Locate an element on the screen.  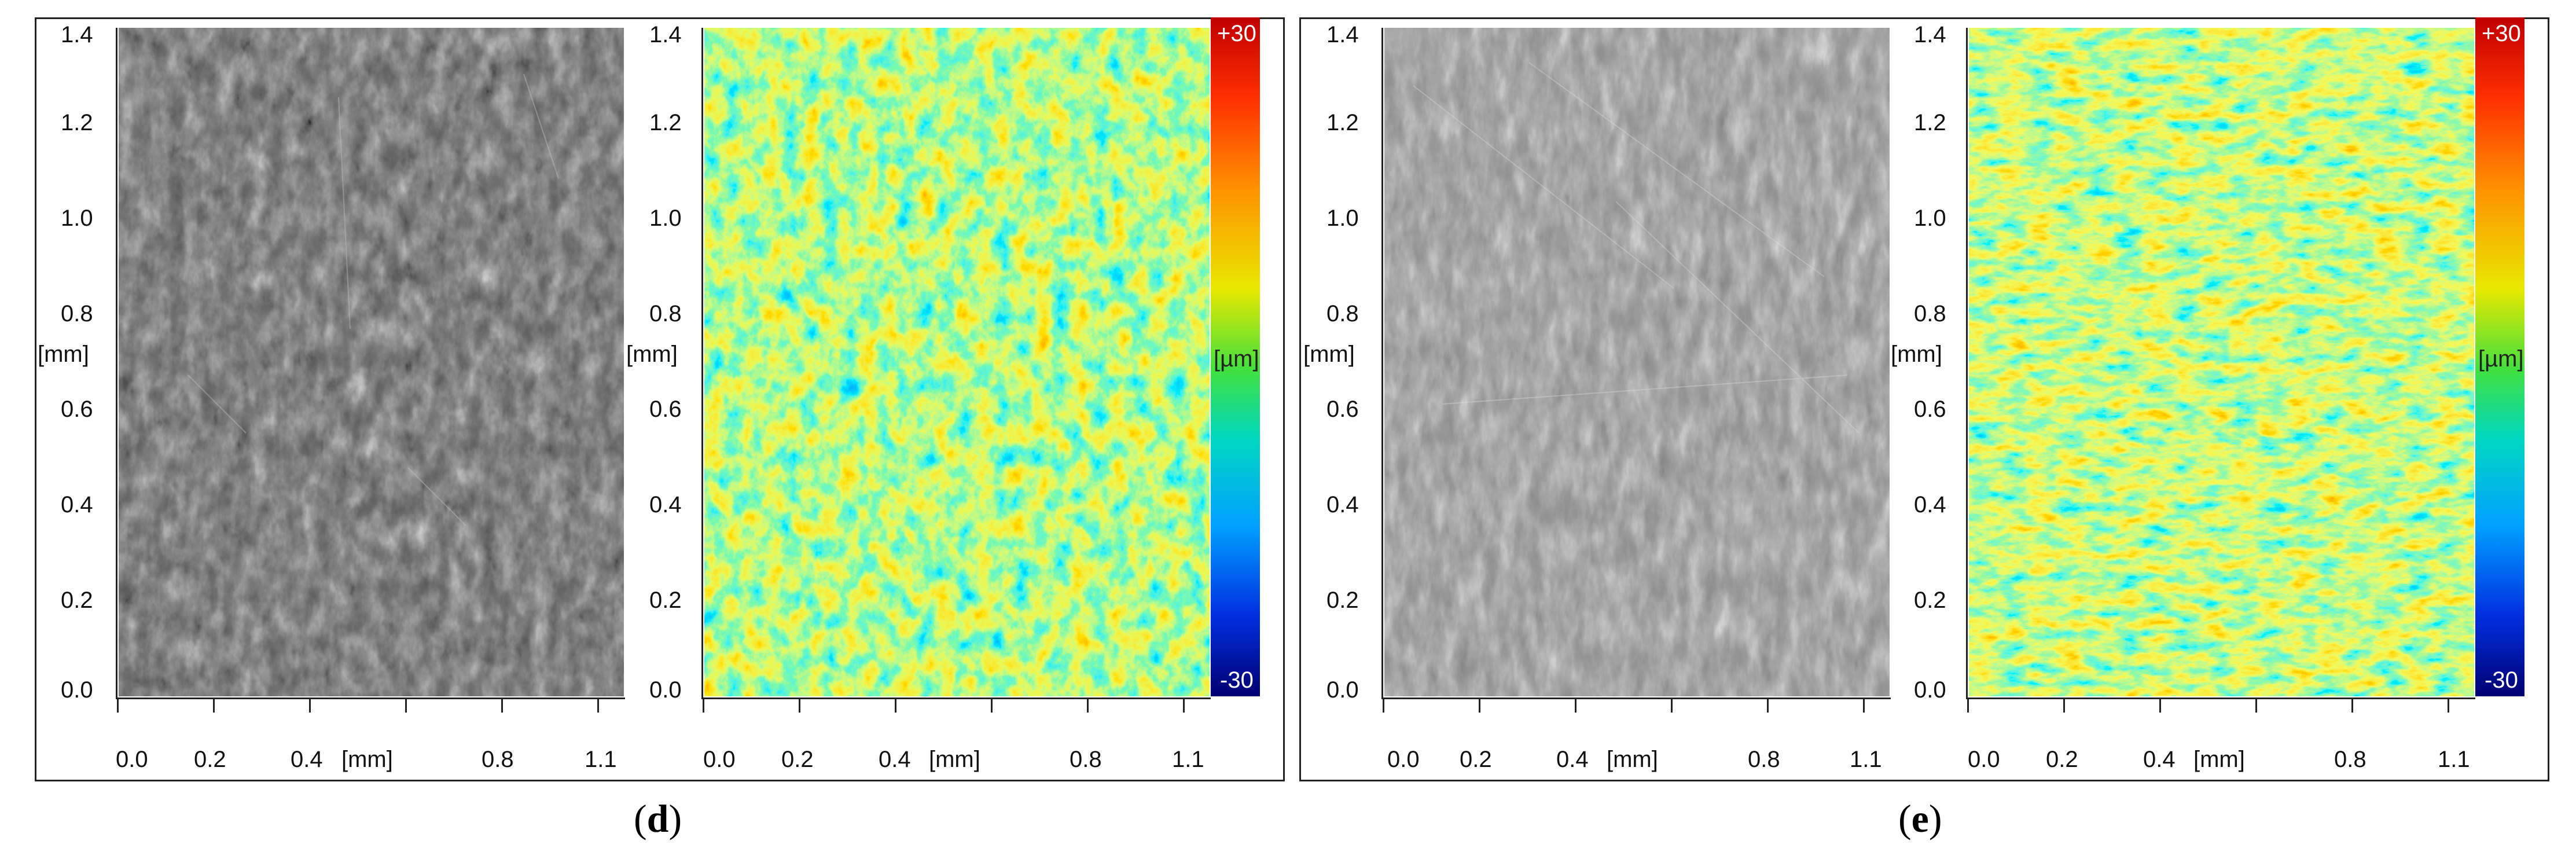
y-tick-e-right-0: 1.4 is located at coordinates (1930, 34).